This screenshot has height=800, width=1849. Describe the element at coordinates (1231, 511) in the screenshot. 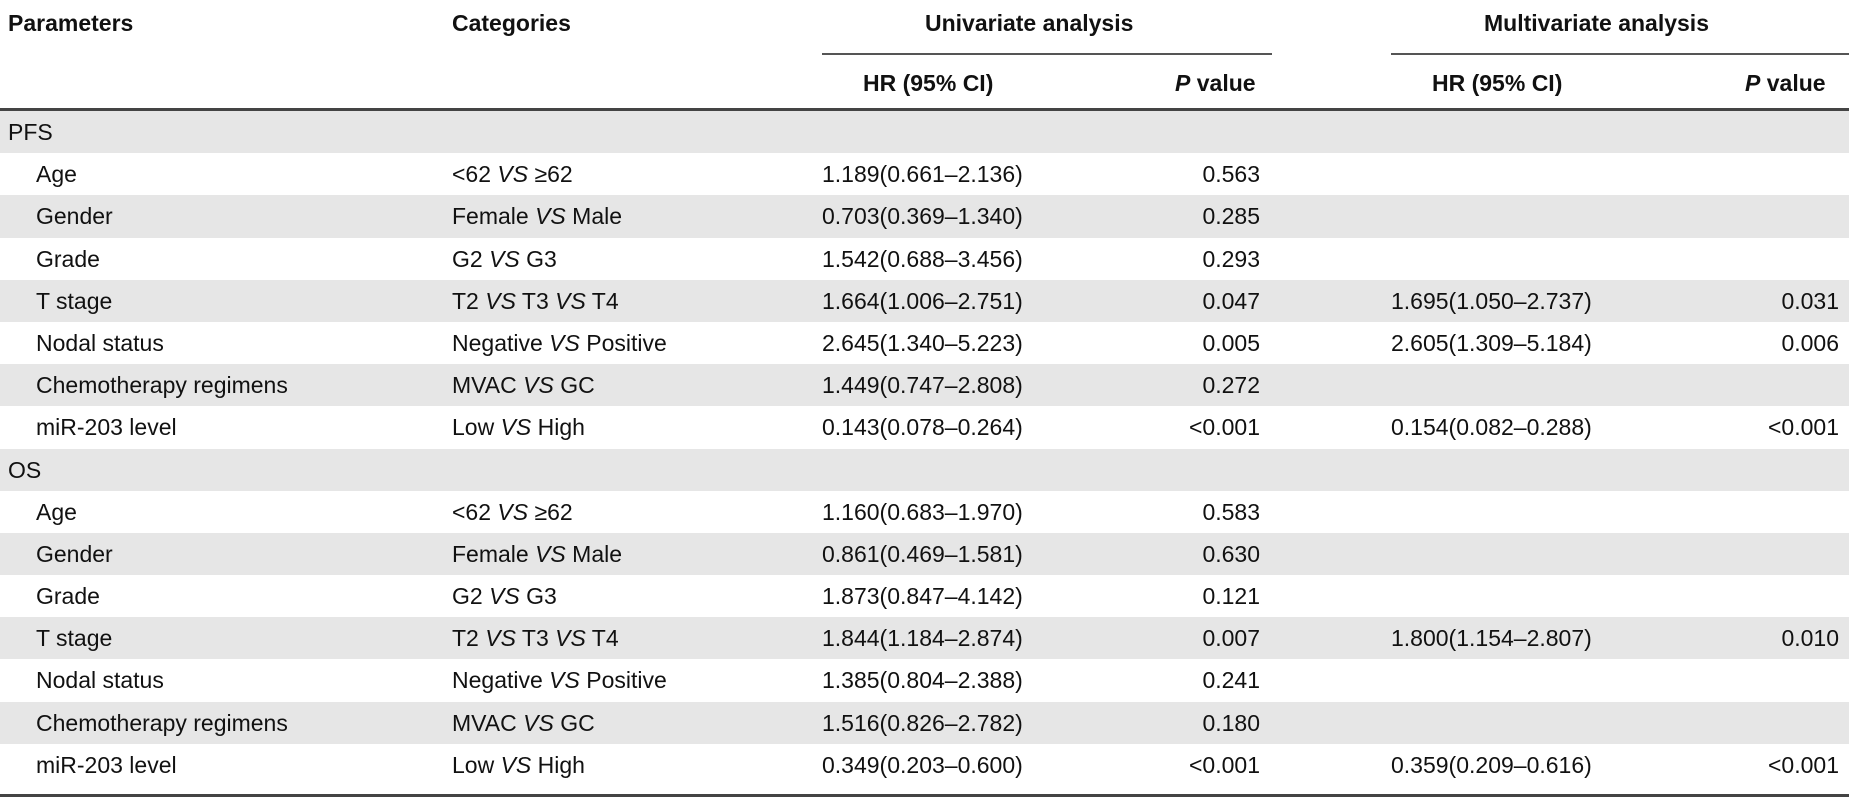

I see `univariate-p-cell: 0.583` at that location.